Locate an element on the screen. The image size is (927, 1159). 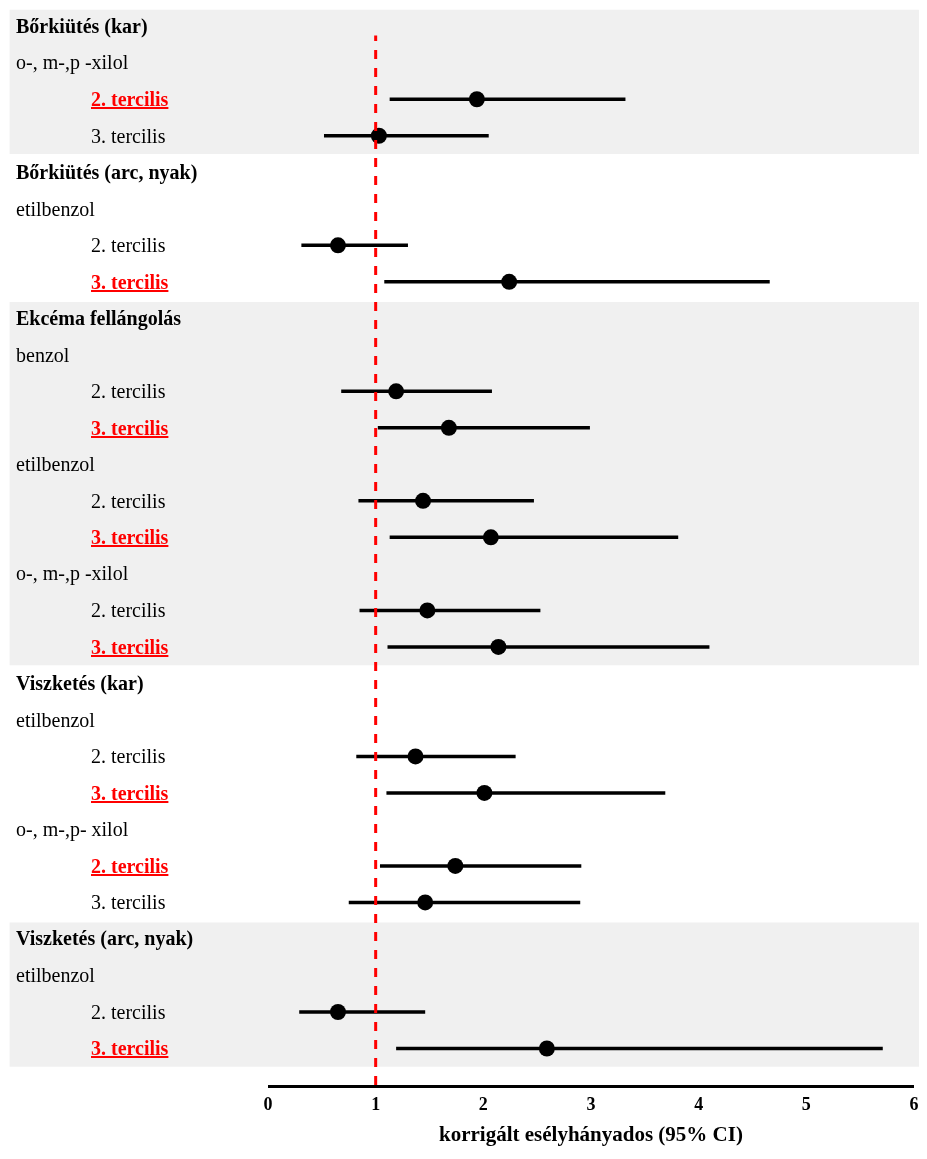
text: Viszketés (arc, nyak) is located at coordinates (105, 938).